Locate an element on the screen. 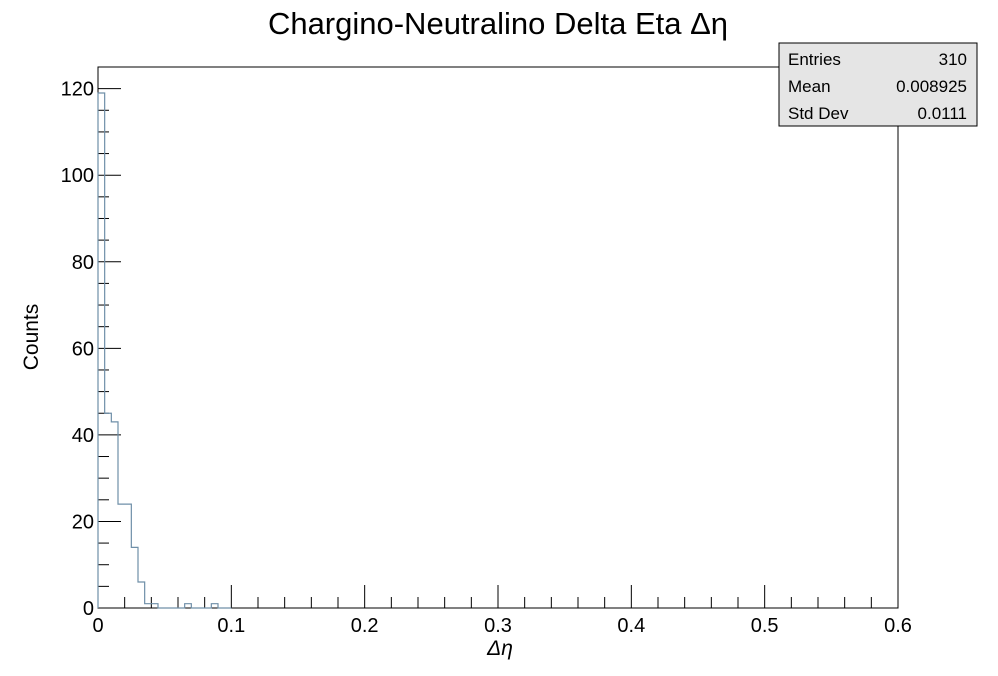  x-tick-label: 0.5 is located at coordinates (765, 626).